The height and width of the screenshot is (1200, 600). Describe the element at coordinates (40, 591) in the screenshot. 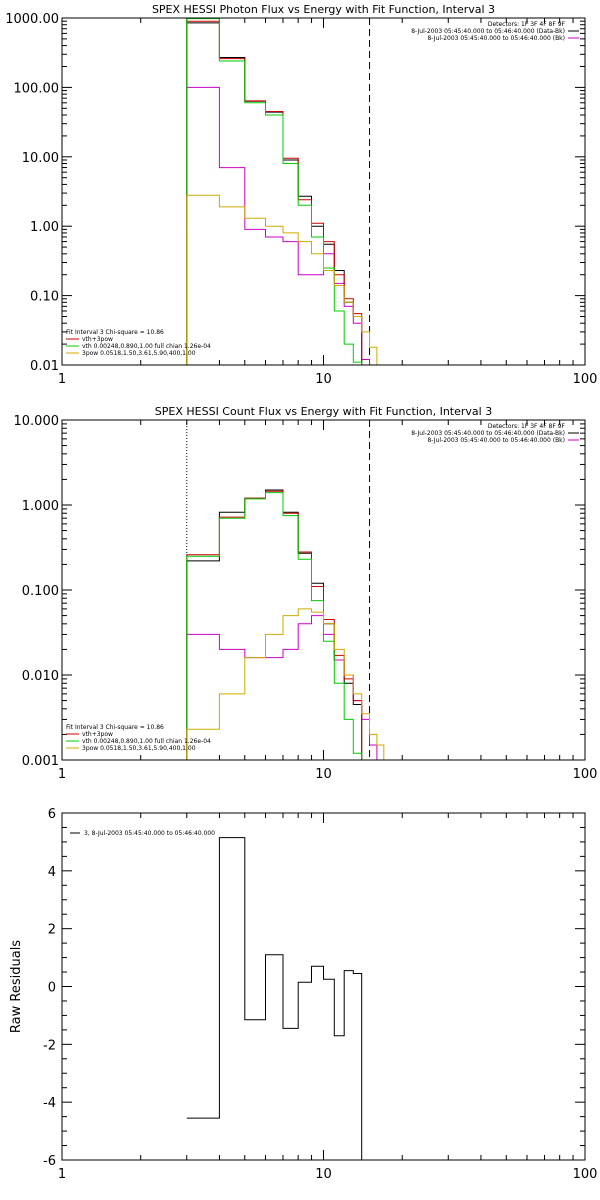

I see `y-tick-label: 0.100` at that location.